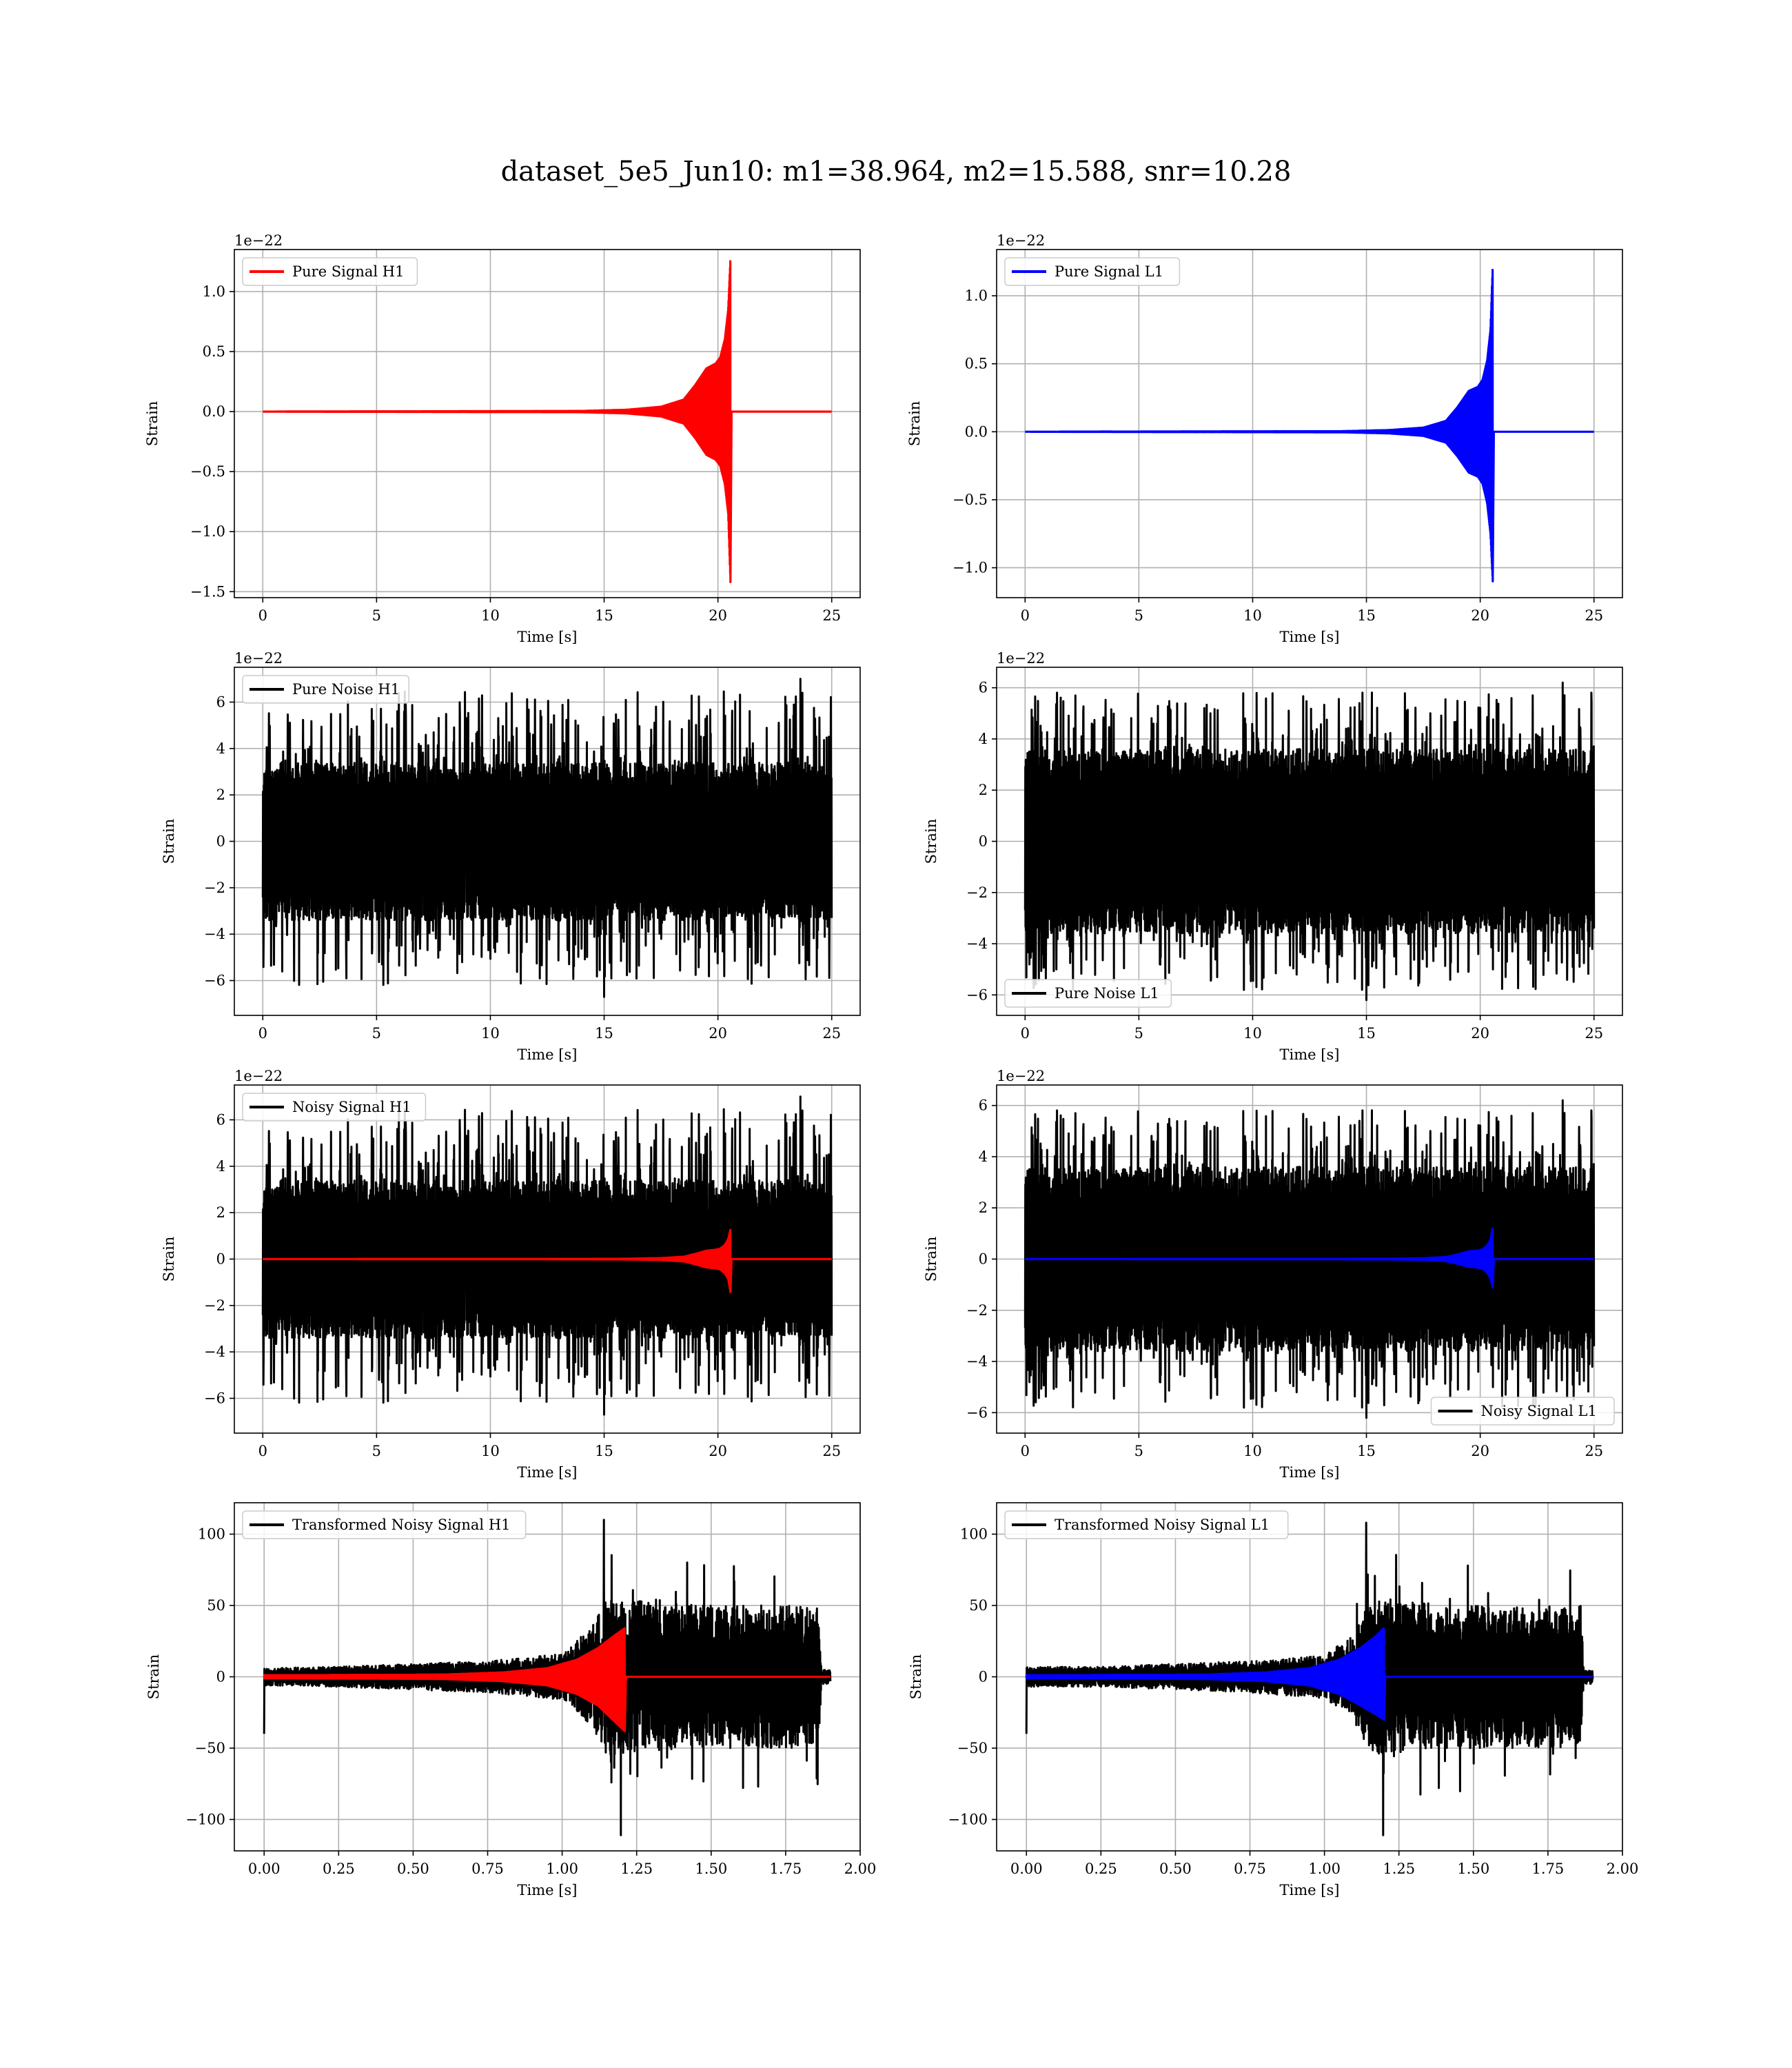 Image resolution: width=1792 pixels, height=2068 pixels. I want to click on legend-label: Pure Signal L1, so click(1109, 271).